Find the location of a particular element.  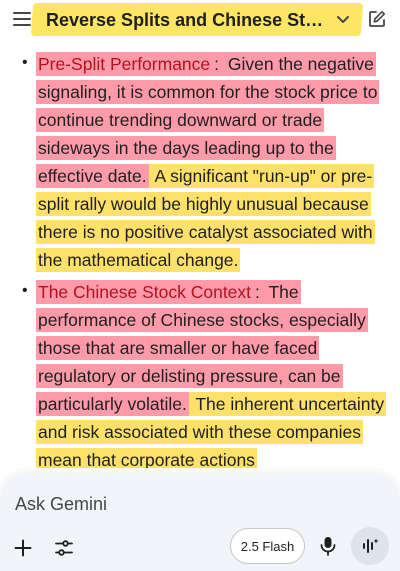

plus-icon is located at coordinates (23, 548).